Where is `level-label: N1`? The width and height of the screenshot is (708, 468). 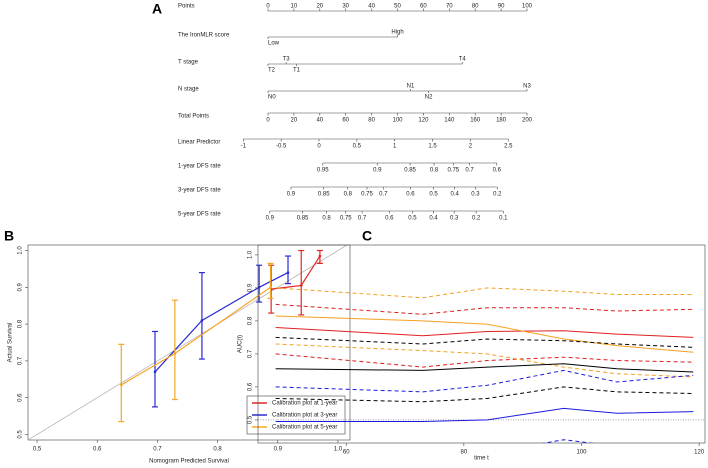 level-label: N1 is located at coordinates (411, 87).